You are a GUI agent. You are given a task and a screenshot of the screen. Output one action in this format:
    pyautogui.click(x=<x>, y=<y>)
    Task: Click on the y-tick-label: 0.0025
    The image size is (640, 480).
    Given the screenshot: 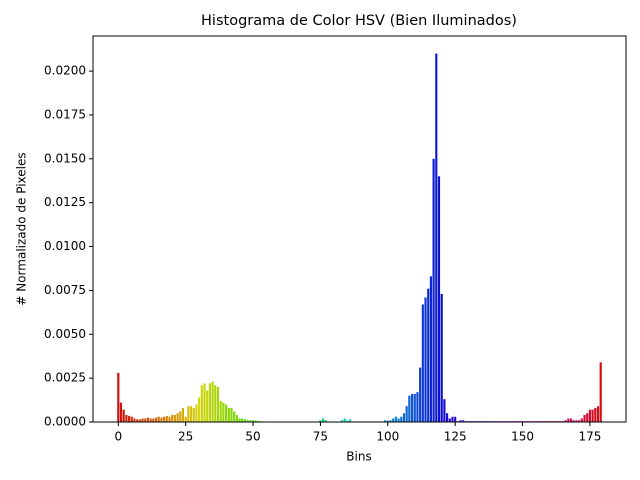 What is the action you would take?
    pyautogui.click(x=65, y=378)
    